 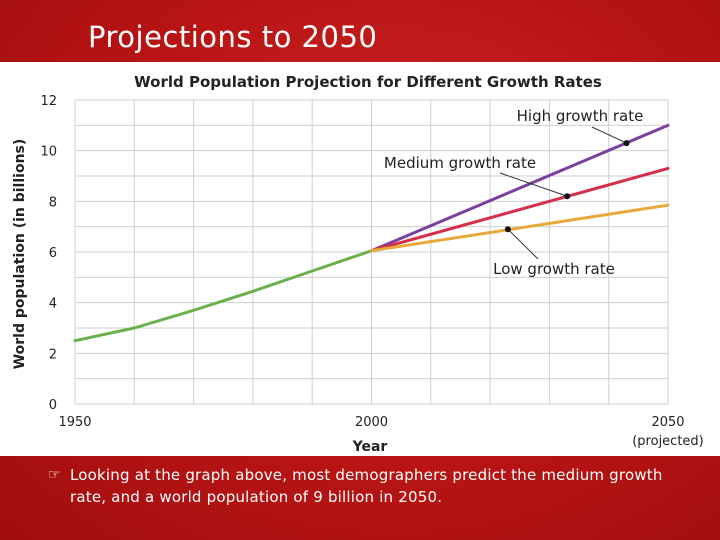 I want to click on marker-point-medium-growth-rate, so click(x=567, y=196).